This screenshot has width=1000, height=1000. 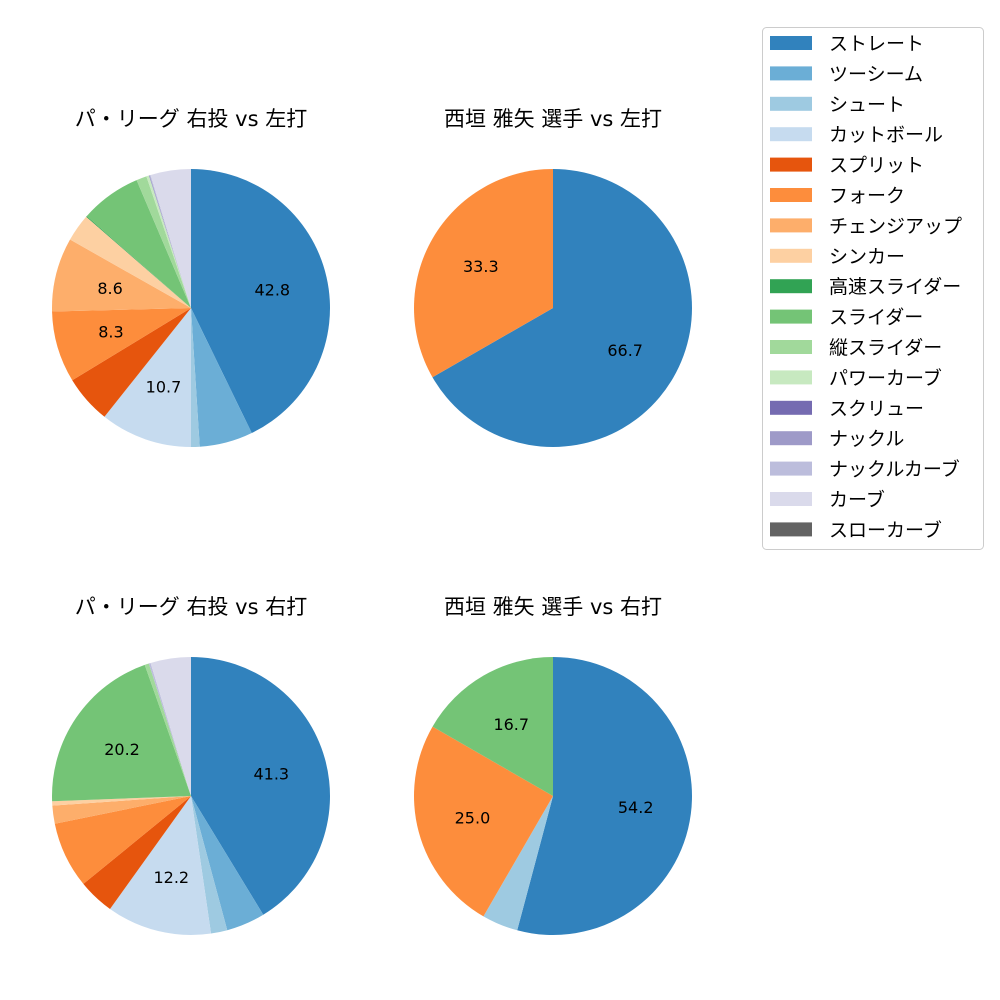 I want to click on legend-label: スローカーブ, so click(x=885, y=529).